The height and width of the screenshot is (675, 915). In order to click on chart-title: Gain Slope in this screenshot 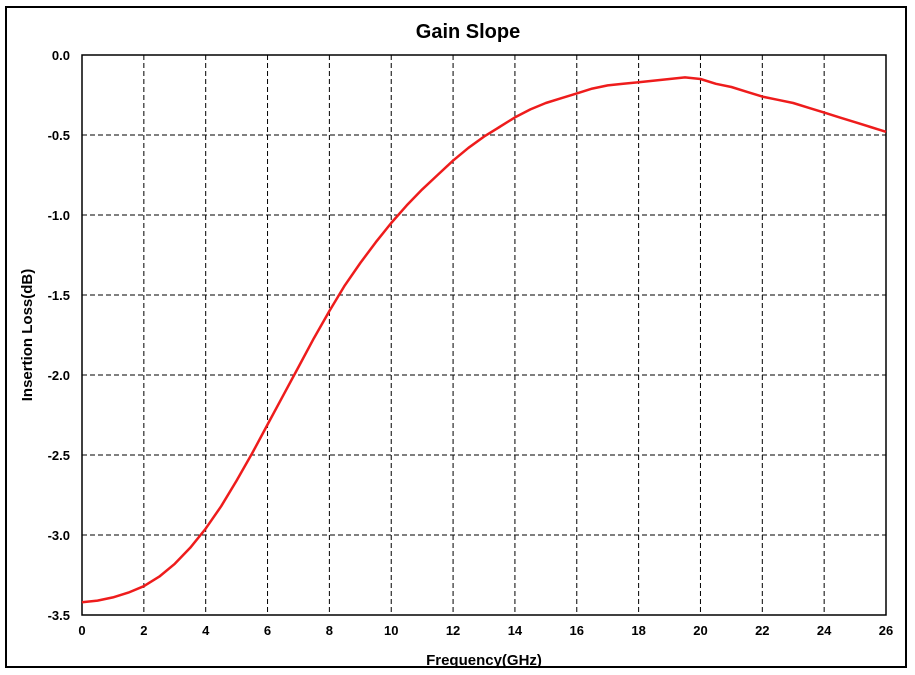, I will do `click(468, 32)`.